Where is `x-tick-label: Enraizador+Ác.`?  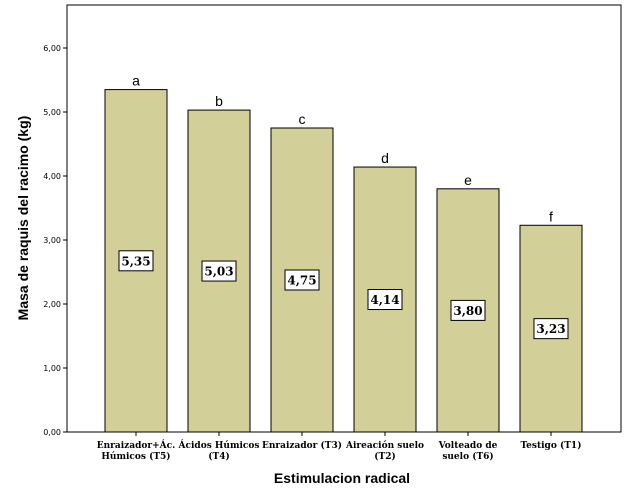
x-tick-label: Enraizador+Ác. is located at coordinates (136, 445).